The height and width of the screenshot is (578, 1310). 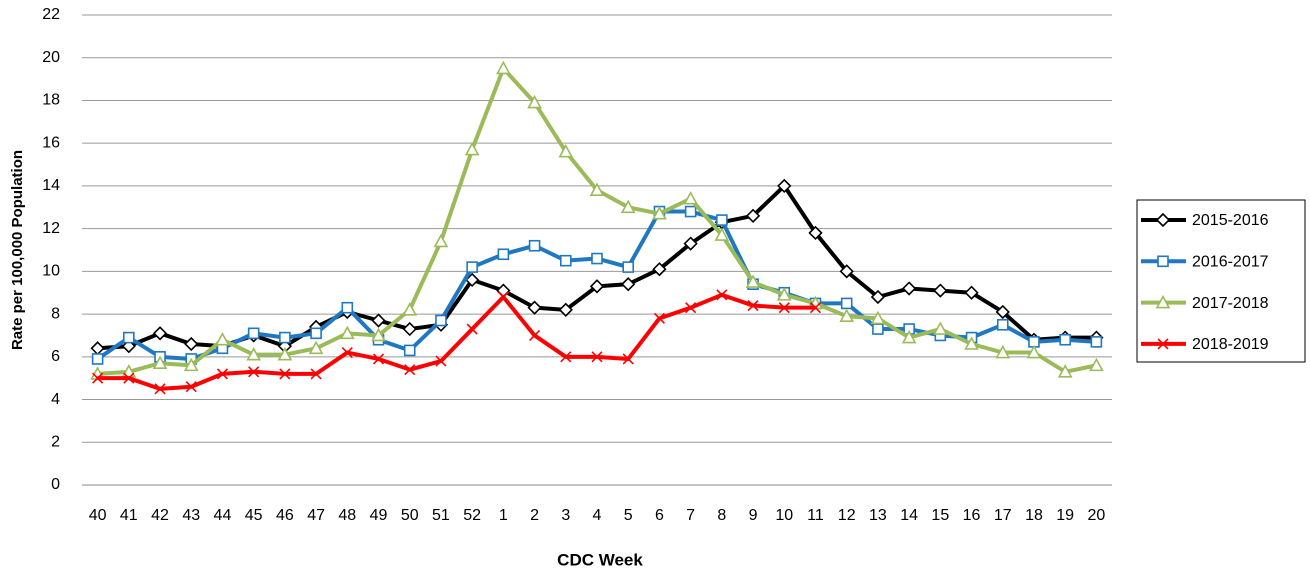 What do you see at coordinates (878, 515) in the screenshot?
I see `x-tick-label: 13` at bounding box center [878, 515].